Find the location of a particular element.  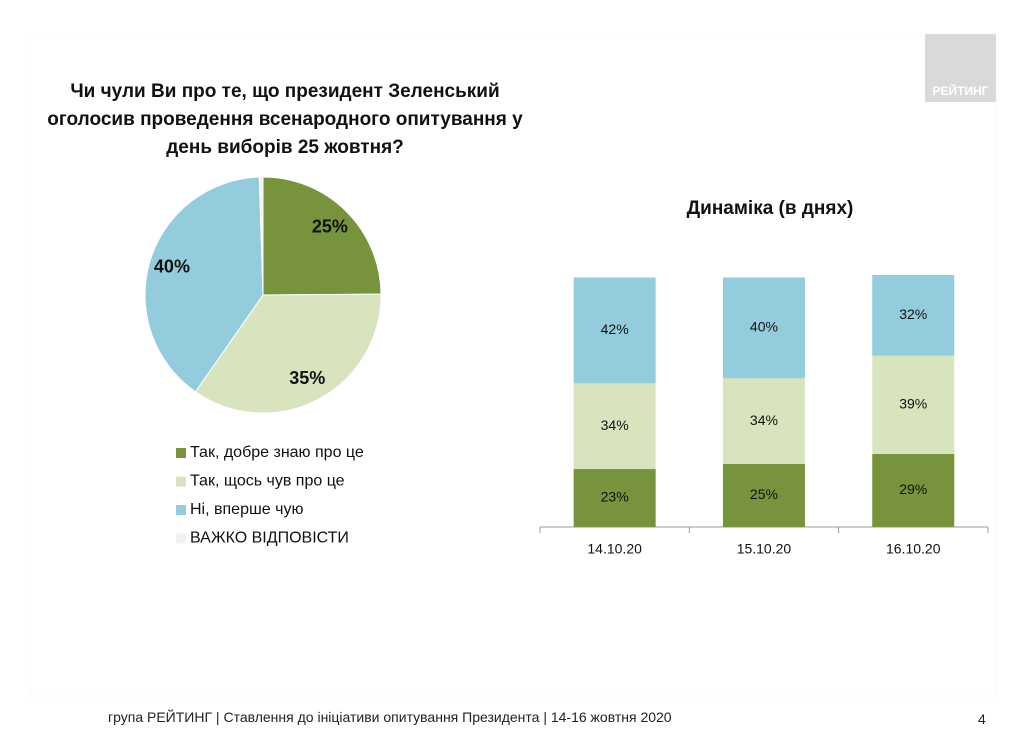

bar-label: 39% is located at coordinates (913, 403).